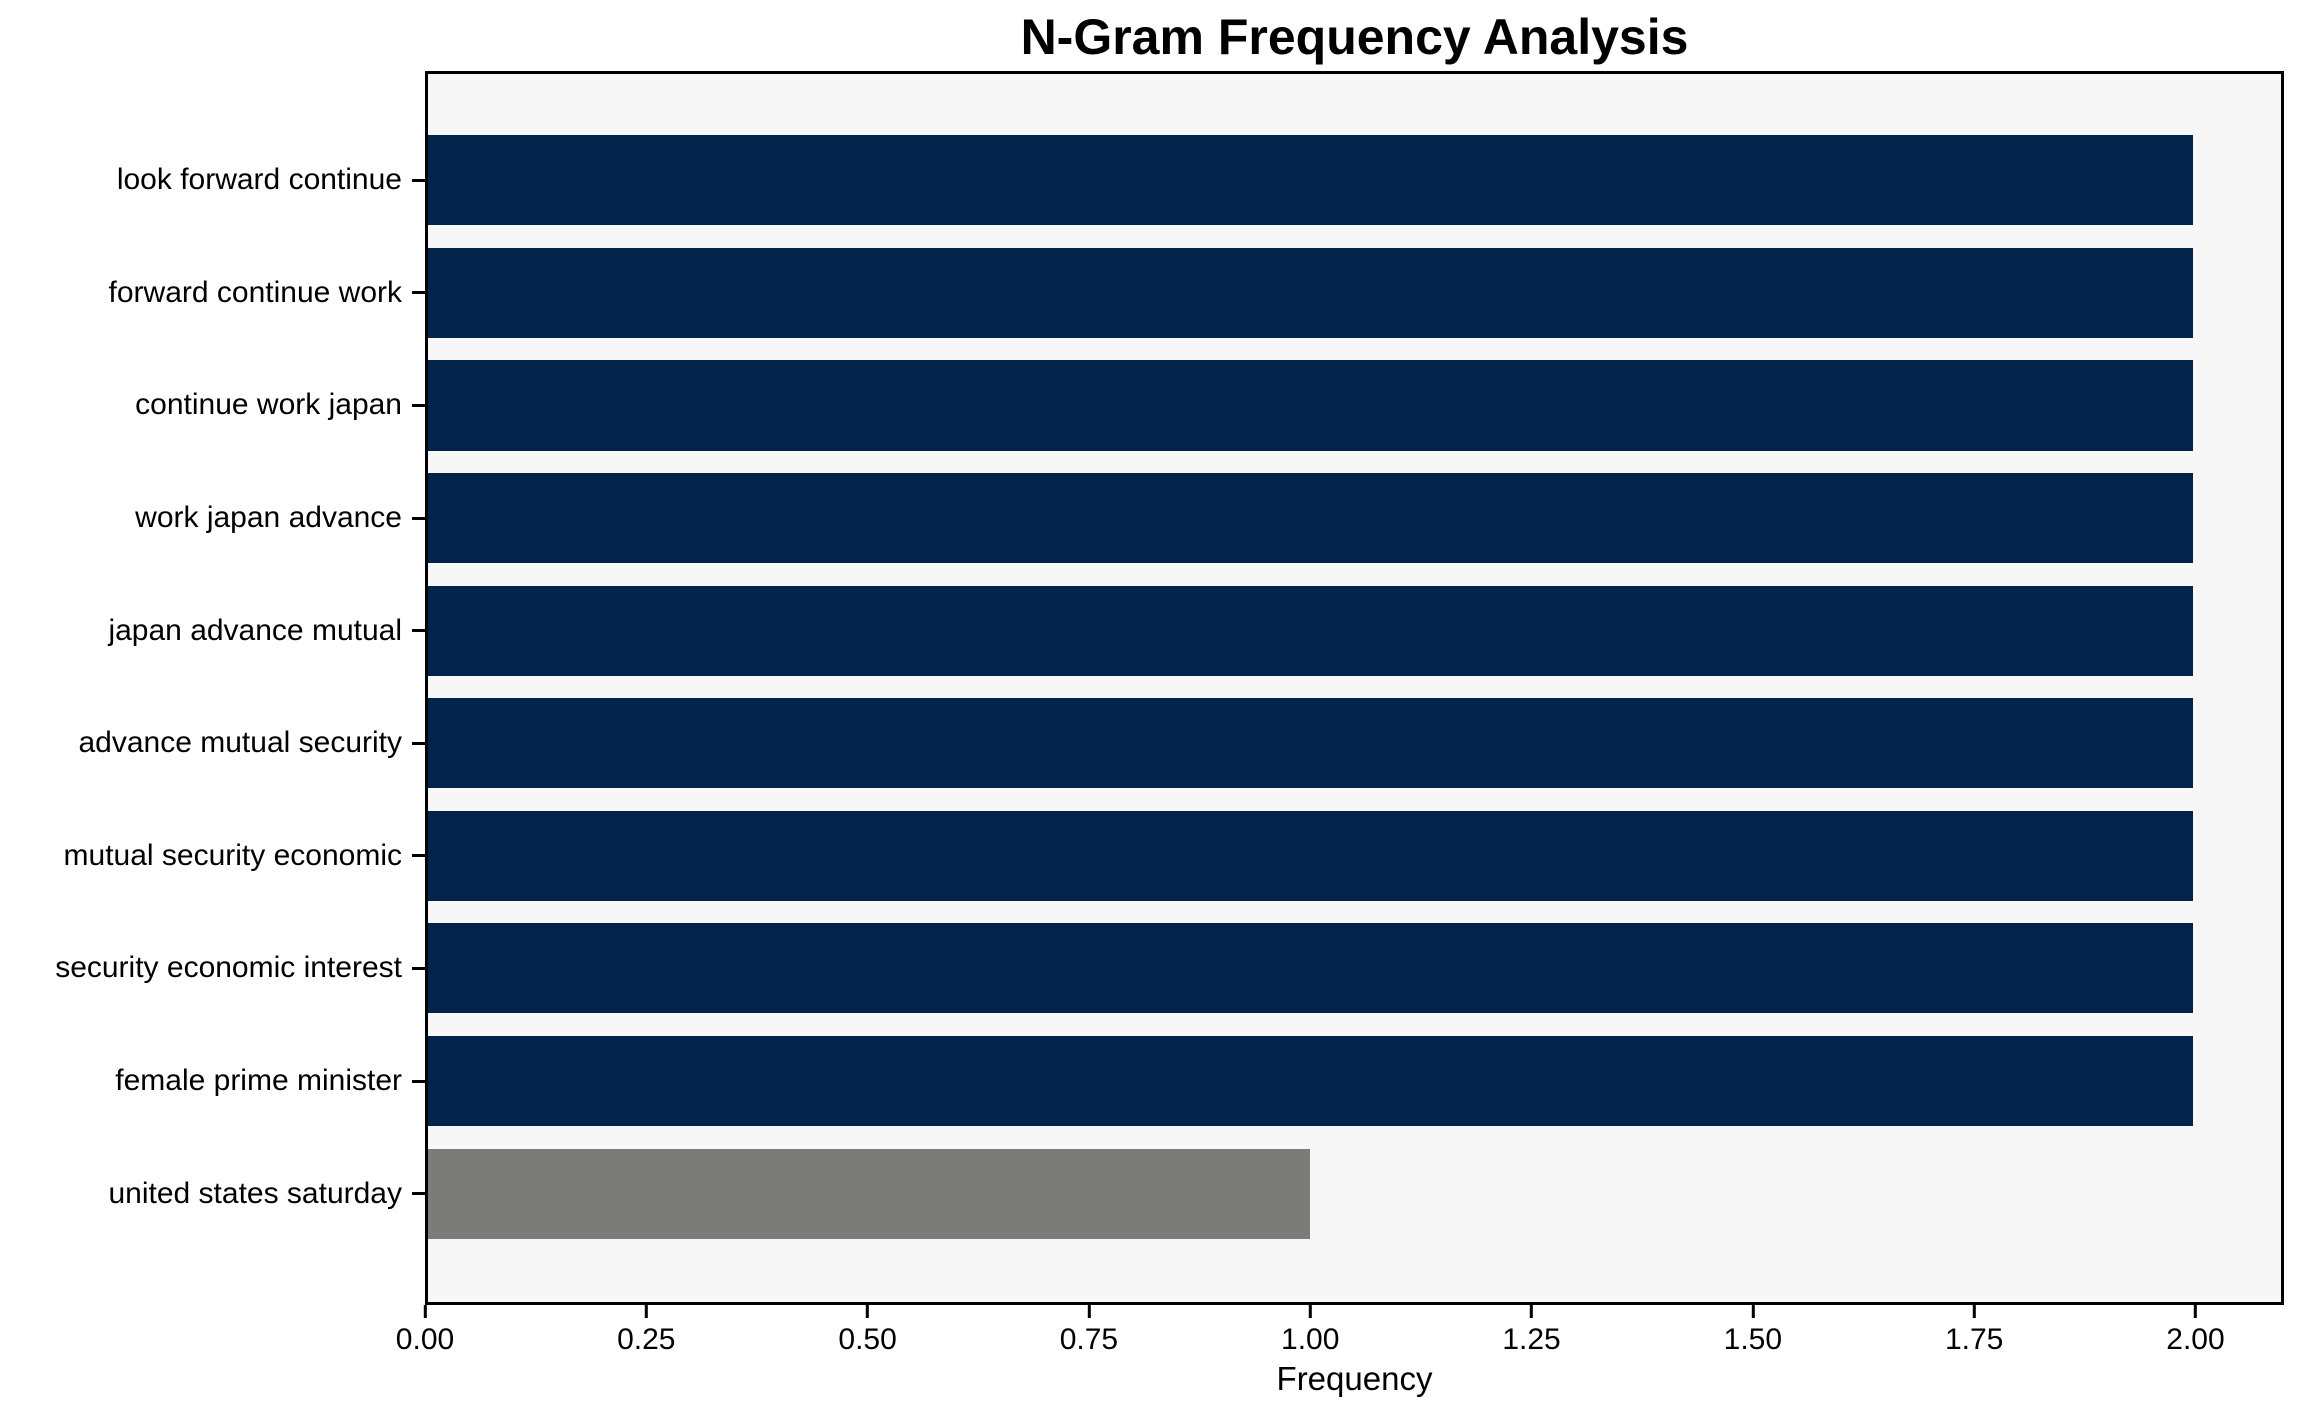  Describe the element at coordinates (2195, 1339) in the screenshot. I see `x-tick-label: 2.00` at that location.